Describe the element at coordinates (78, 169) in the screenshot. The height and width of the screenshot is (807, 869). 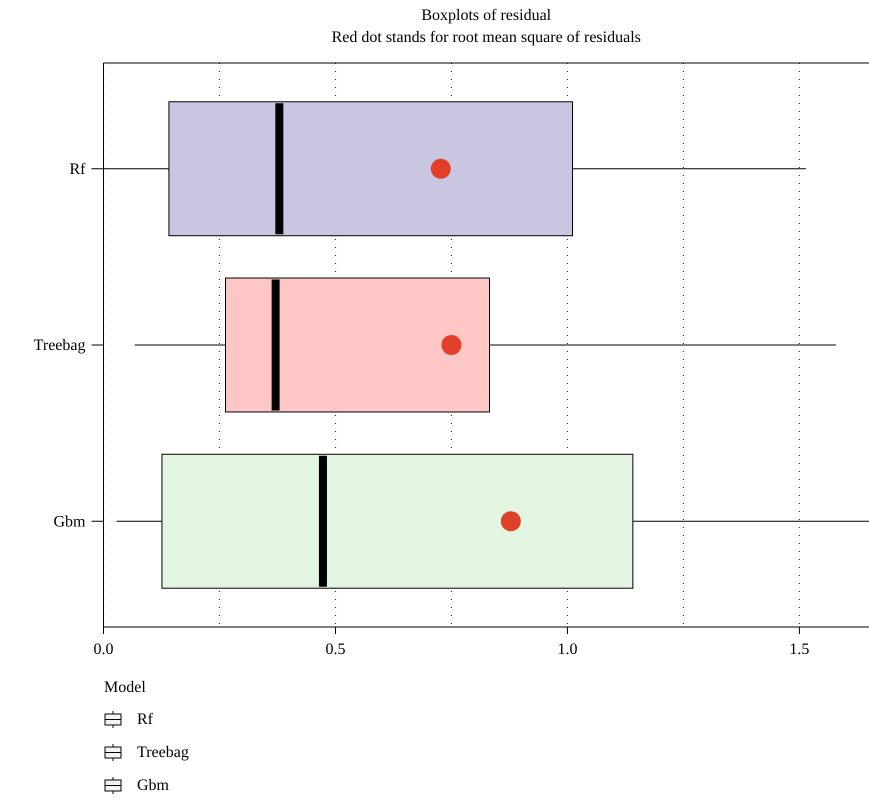
I see `y-tick-label: Rf` at that location.